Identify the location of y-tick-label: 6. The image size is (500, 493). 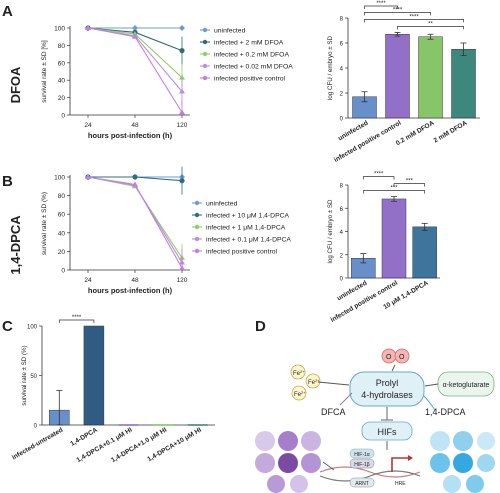
(342, 210).